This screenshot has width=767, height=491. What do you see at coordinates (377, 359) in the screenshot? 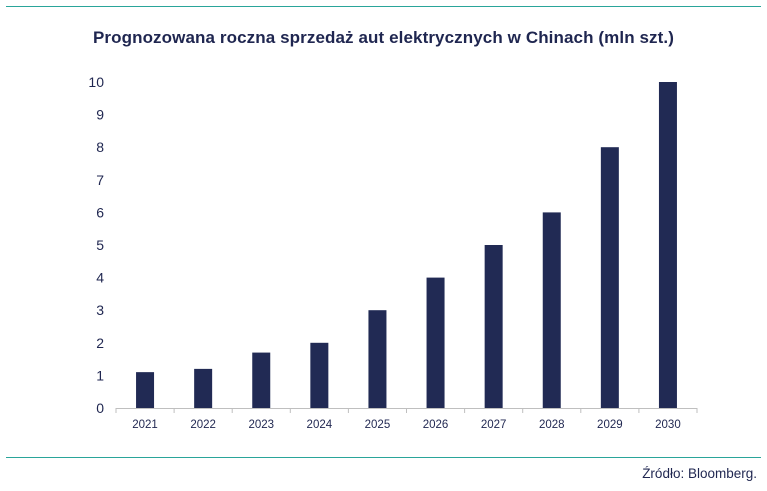
I see `bar-2025` at bounding box center [377, 359].